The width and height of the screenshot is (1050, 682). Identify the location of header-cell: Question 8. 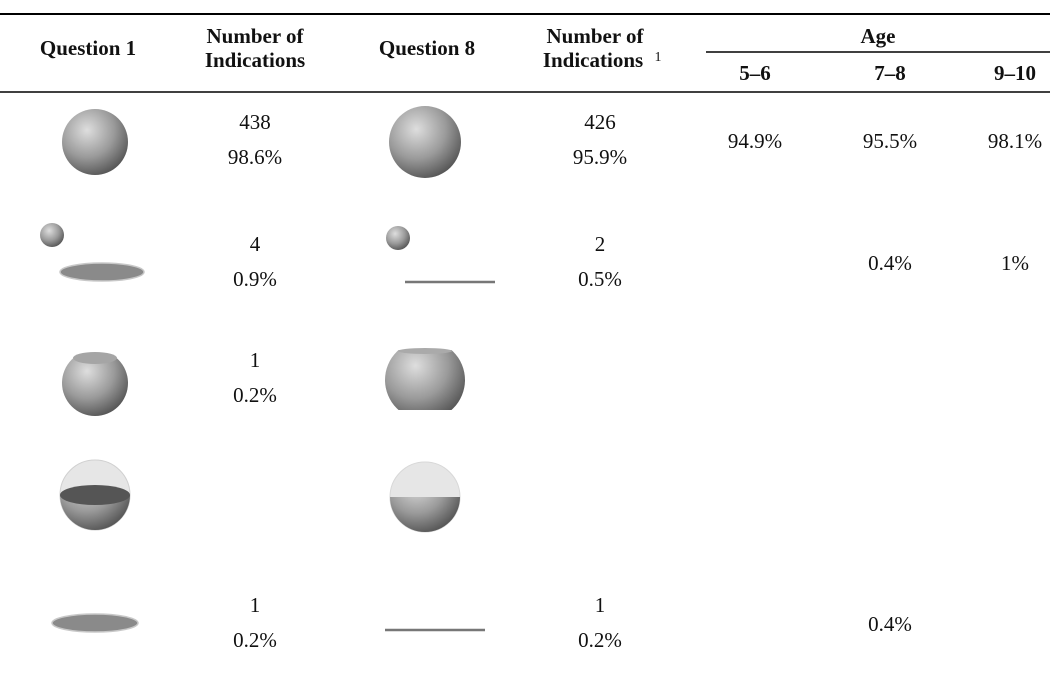
(427, 48).